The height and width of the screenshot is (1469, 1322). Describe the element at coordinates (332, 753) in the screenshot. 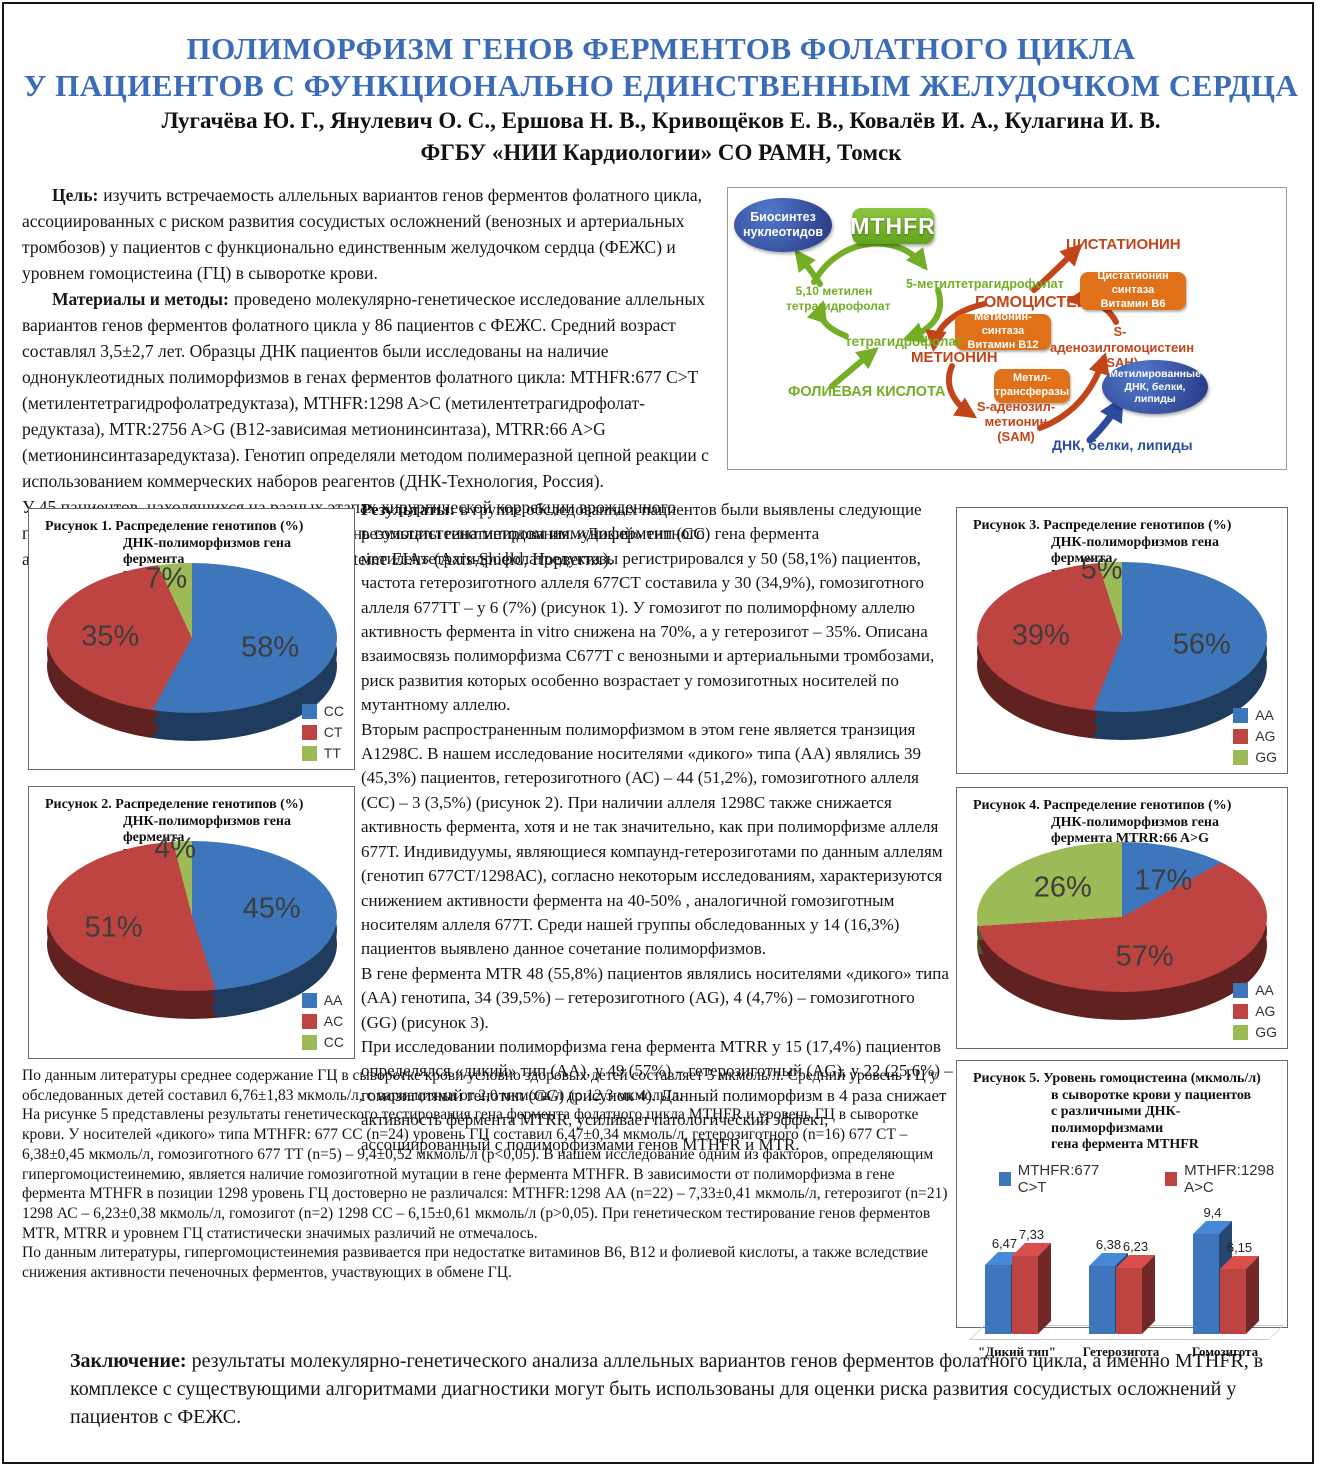

I see `legend-label: TT` at that location.